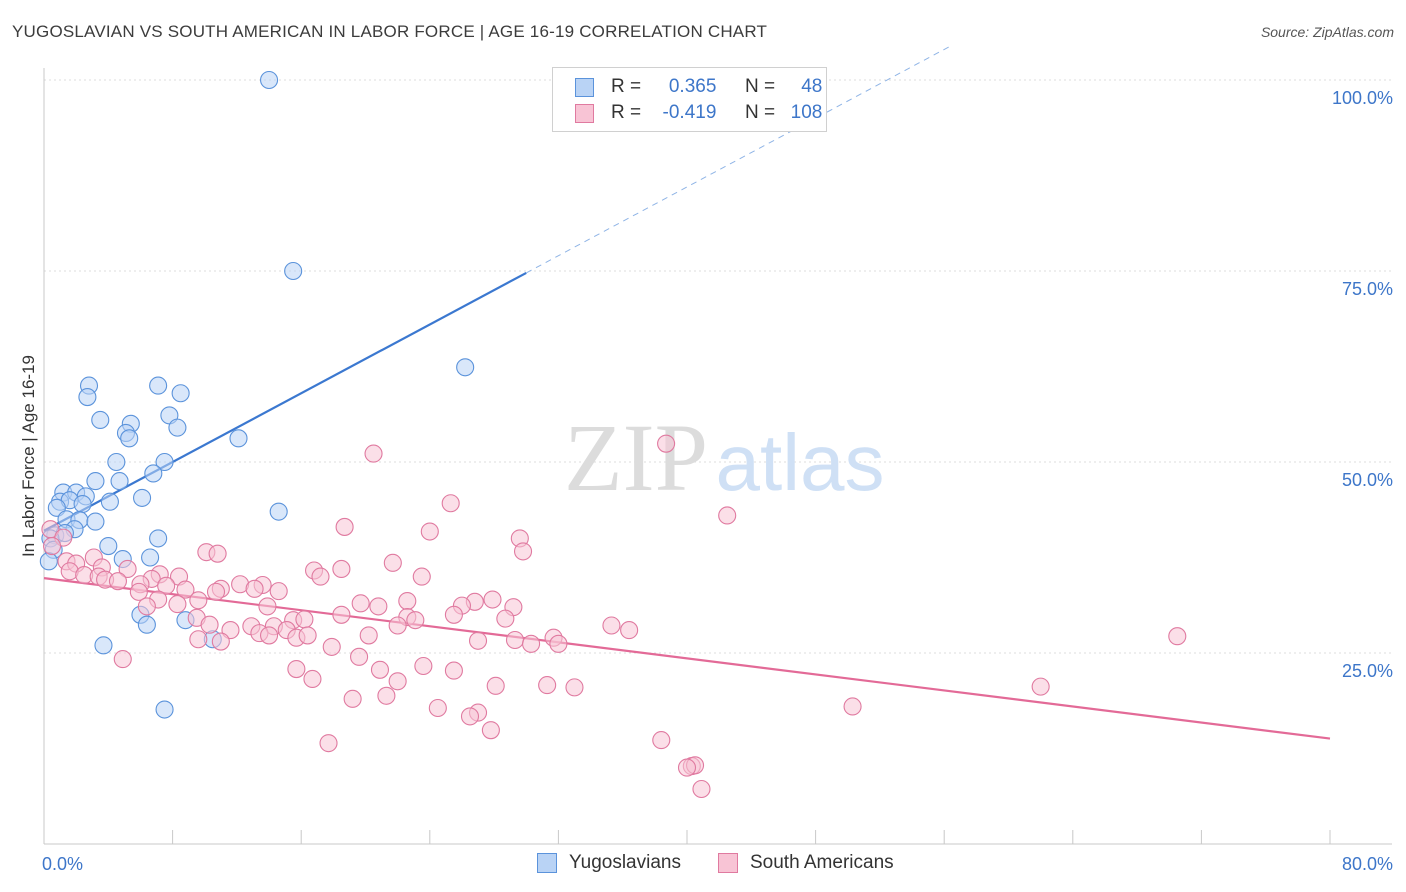  Describe the element at coordinates (1367, 480) in the screenshot. I see `y-tick-label: 50.0%` at that location.